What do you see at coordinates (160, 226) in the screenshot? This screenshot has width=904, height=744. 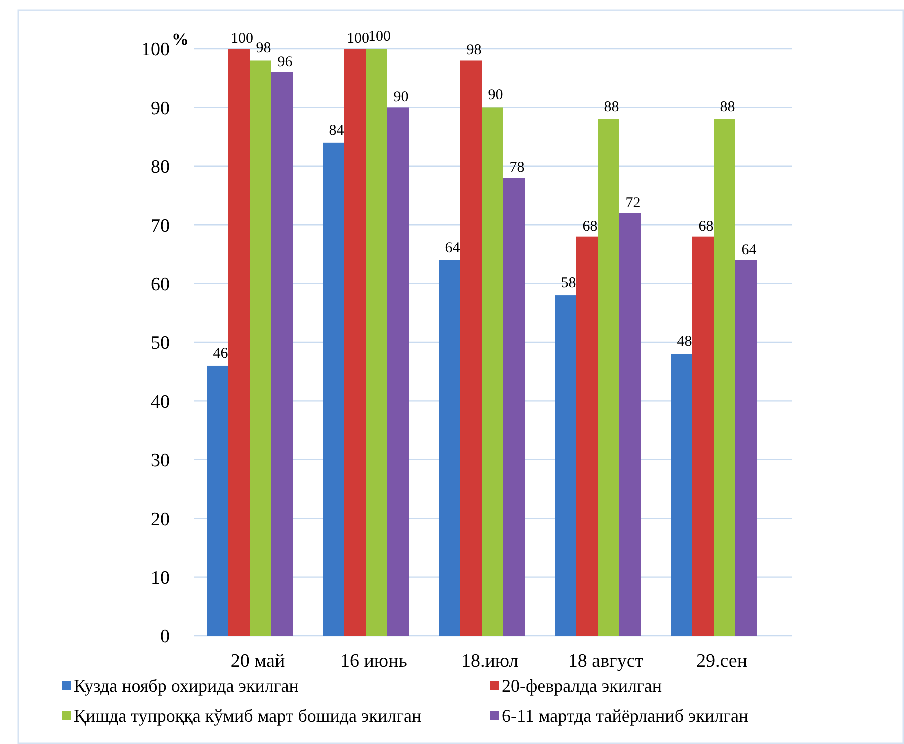 I see `y-tick-label: 70` at bounding box center [160, 226].